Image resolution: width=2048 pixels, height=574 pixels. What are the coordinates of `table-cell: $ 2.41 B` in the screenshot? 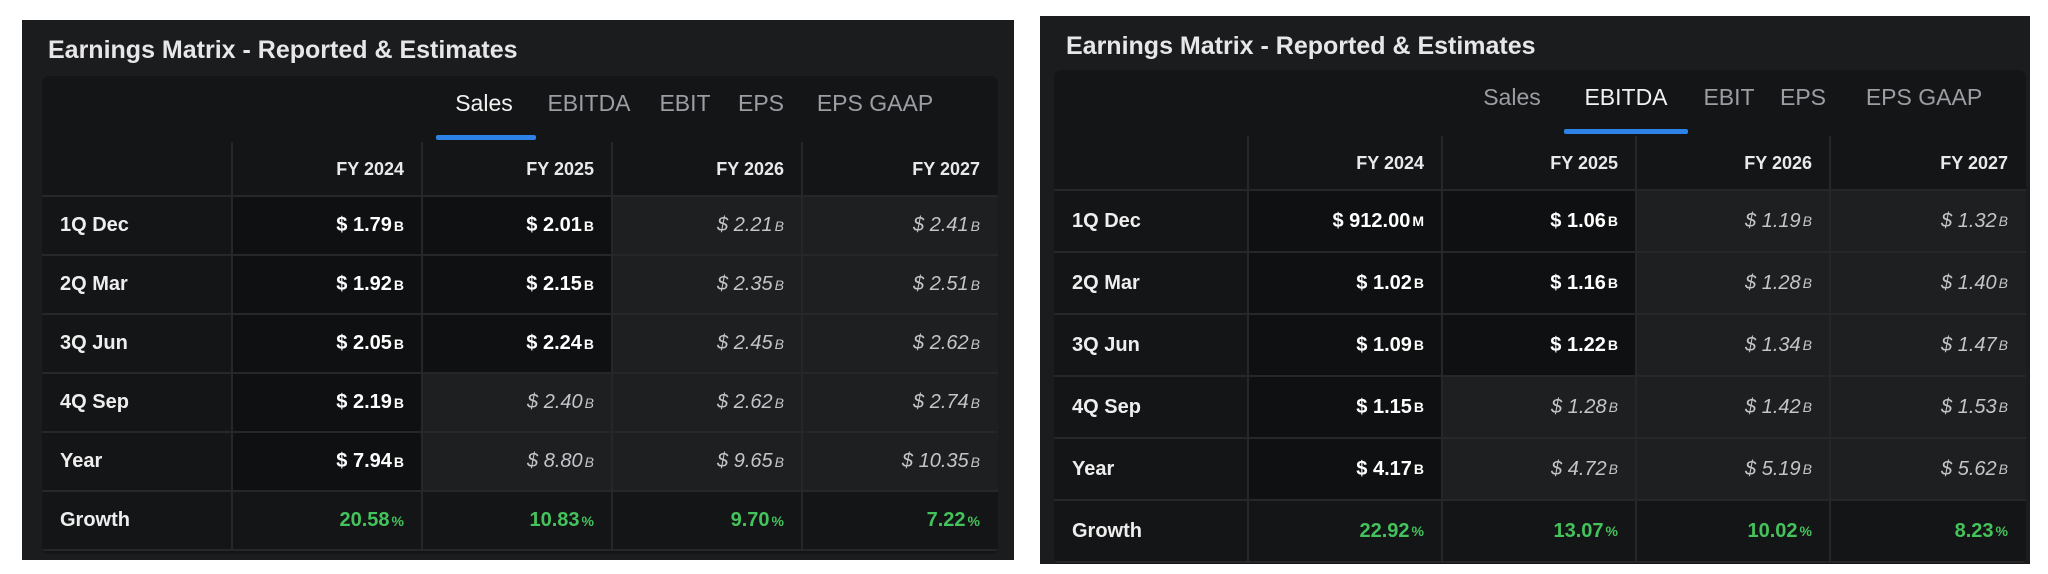 It's located at (900, 225).